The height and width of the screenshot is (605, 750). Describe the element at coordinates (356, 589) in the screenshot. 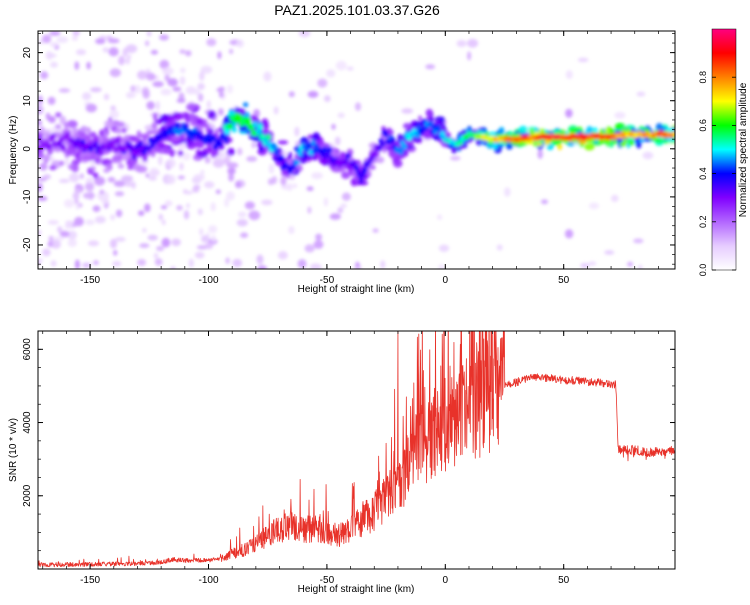

I see `snr-x-axis-label: Height of straight line (km)` at that location.